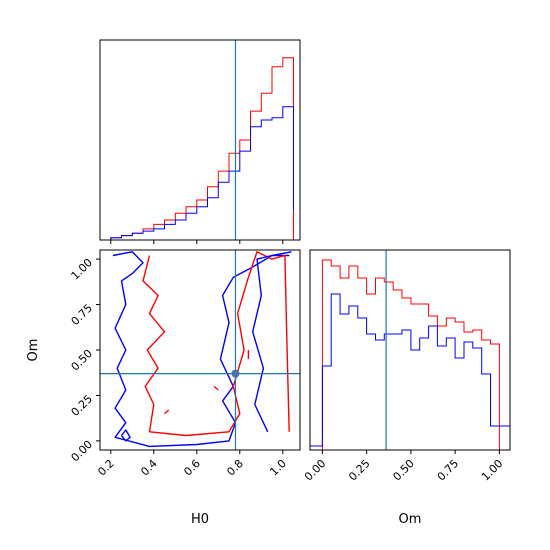  I want to click on om-histogram-series-layer, so click(410, 355).